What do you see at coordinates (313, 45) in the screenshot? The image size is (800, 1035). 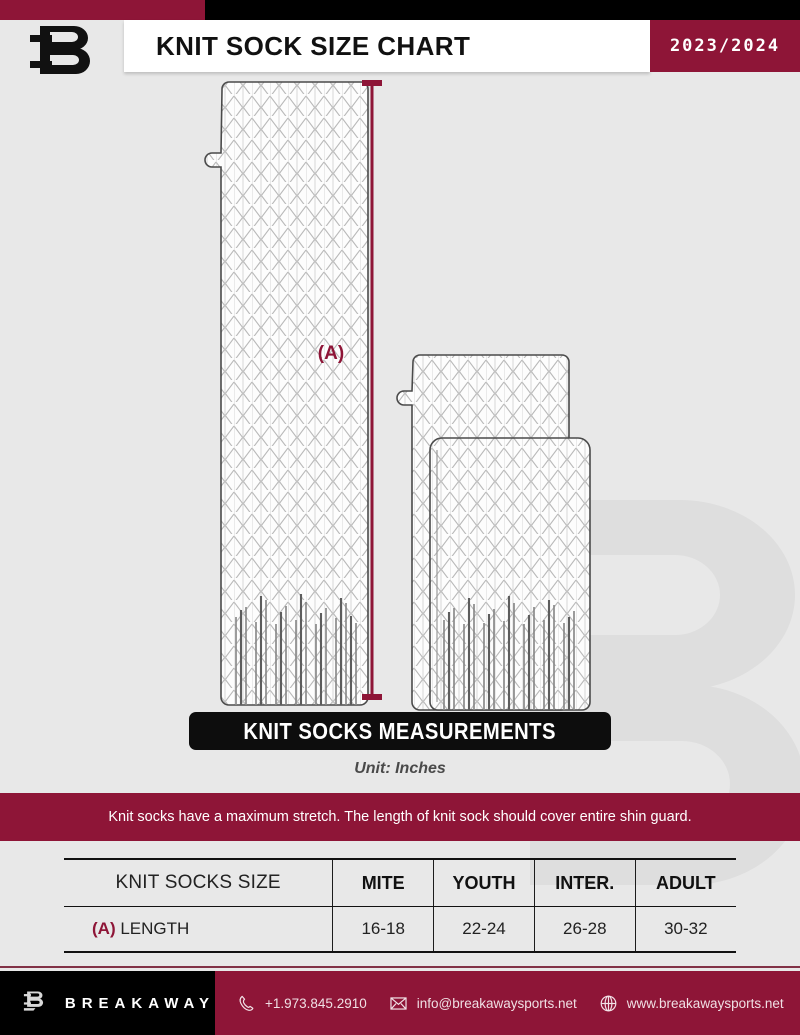 I see `page-title: KNIT SOCK SIZE CHART` at bounding box center [313, 45].